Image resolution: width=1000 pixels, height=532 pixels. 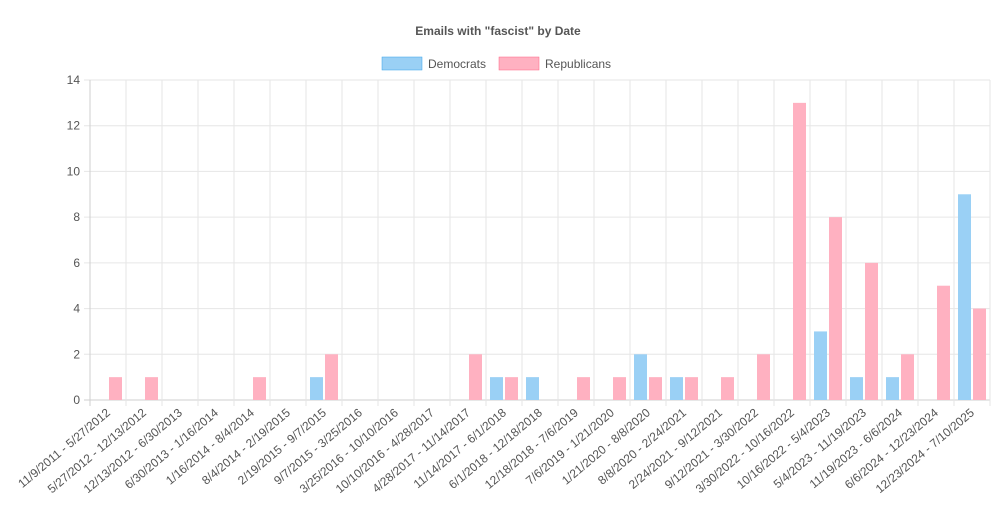 What do you see at coordinates (74, 171) in the screenshot?
I see `y-tick-label: 10` at bounding box center [74, 171].